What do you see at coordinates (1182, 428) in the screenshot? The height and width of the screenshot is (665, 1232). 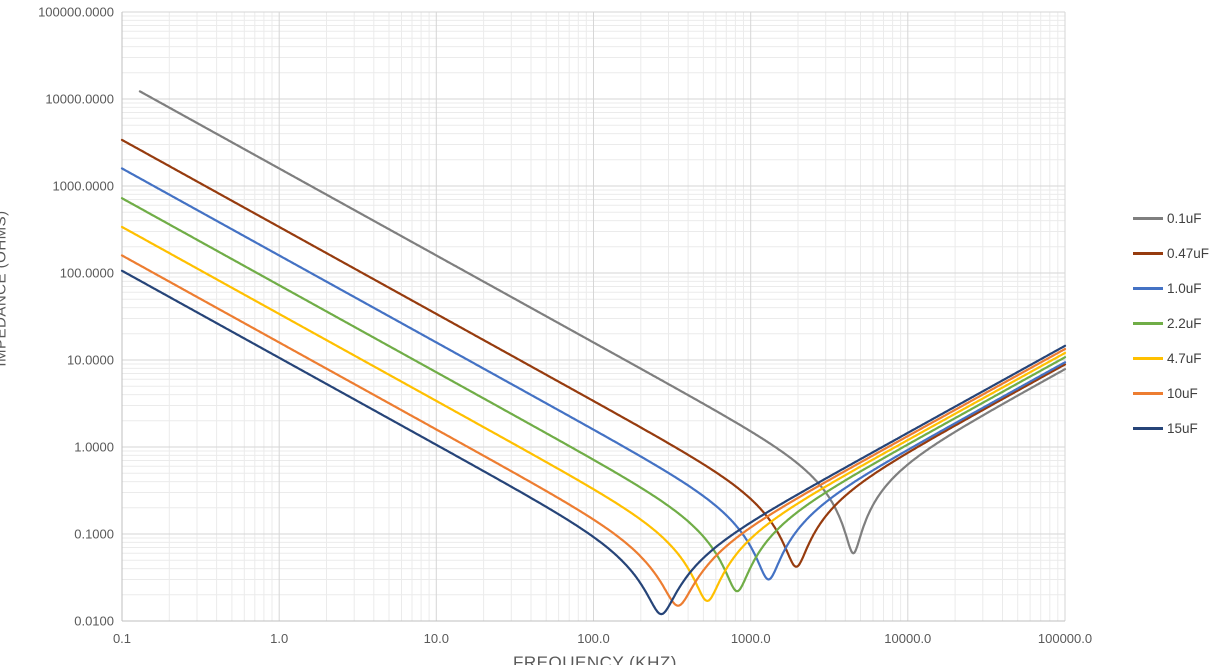 I see `legend-item-label: 15uF` at bounding box center [1182, 428].